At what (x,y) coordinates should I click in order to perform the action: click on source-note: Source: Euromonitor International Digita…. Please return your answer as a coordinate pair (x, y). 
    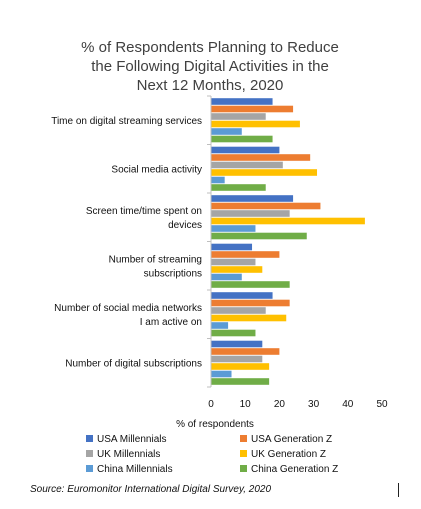
    Looking at the image, I should click on (151, 489).